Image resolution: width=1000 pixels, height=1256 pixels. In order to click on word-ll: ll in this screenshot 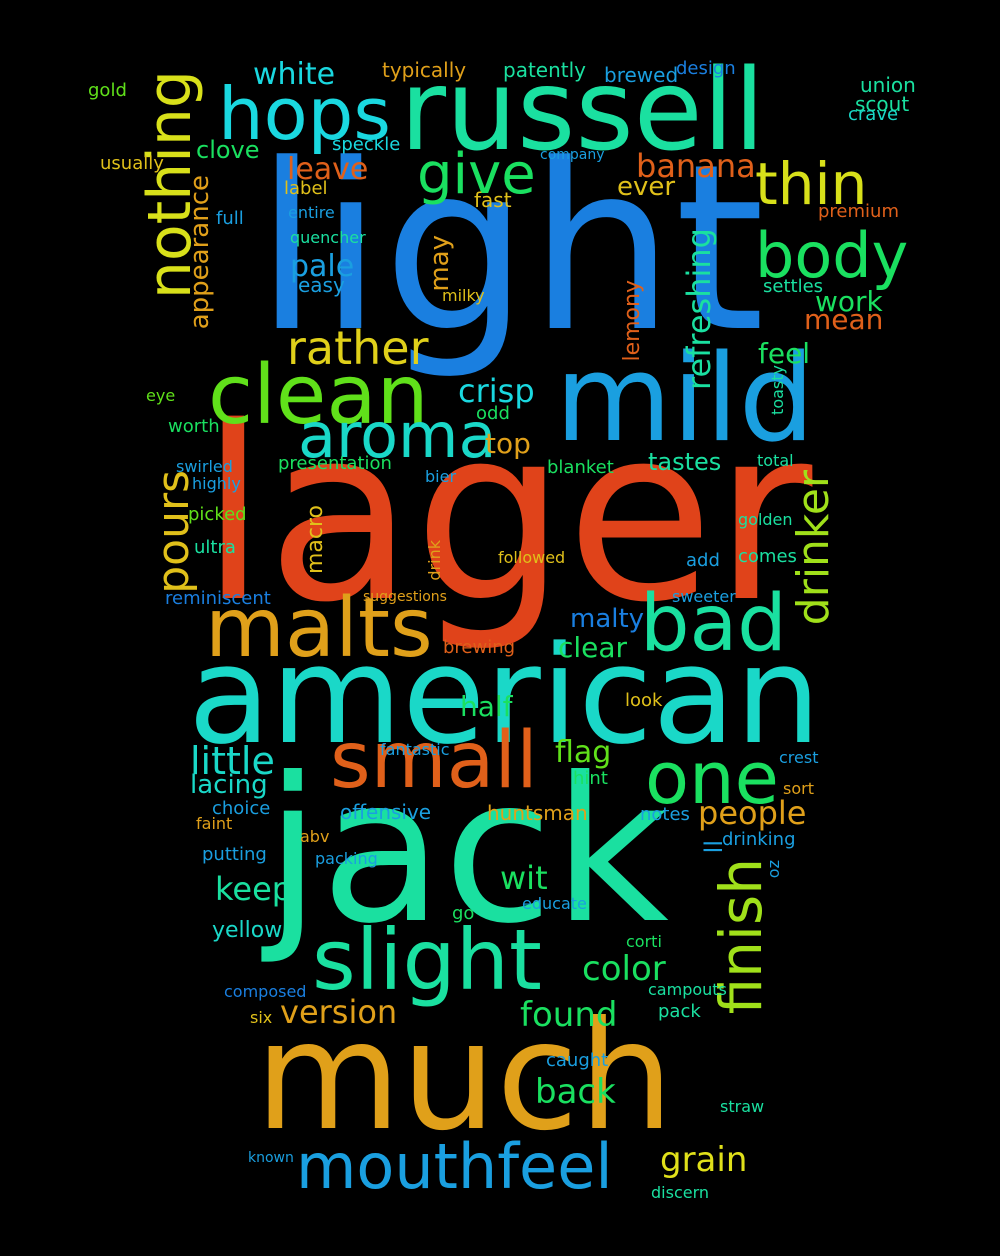, I will do `click(714, 847)`.